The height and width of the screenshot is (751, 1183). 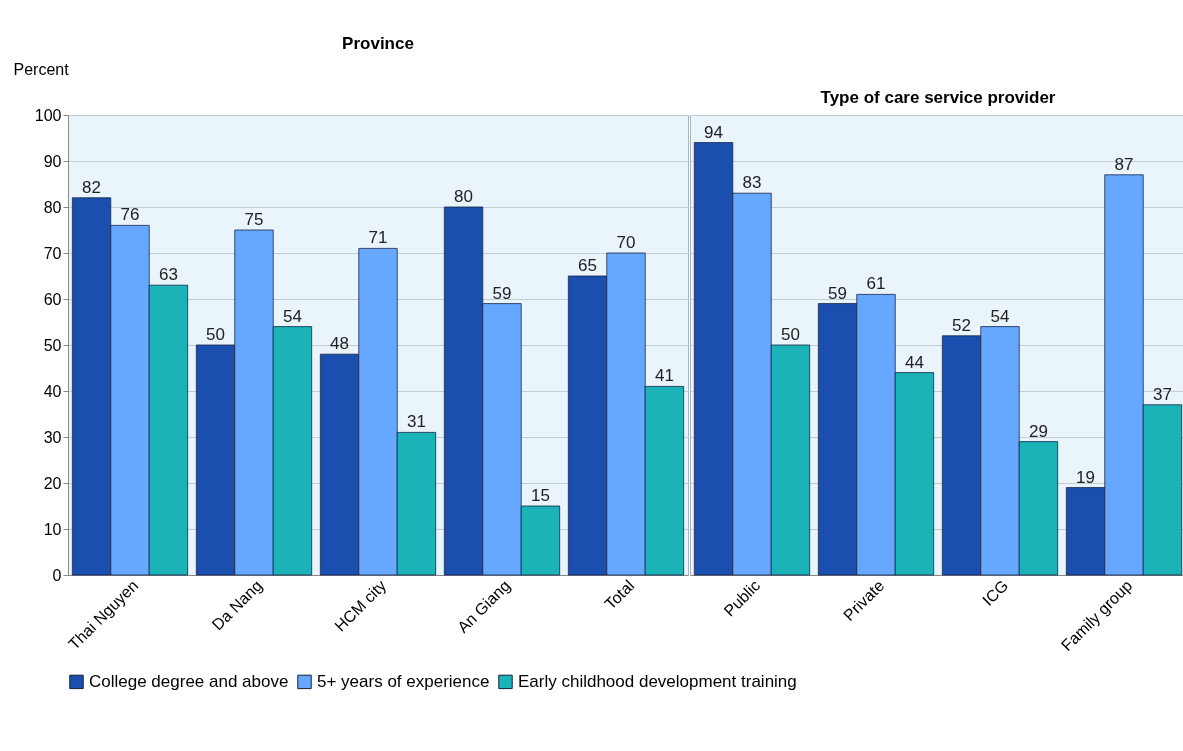 I want to click on chart-title: Province, so click(x=378, y=43).